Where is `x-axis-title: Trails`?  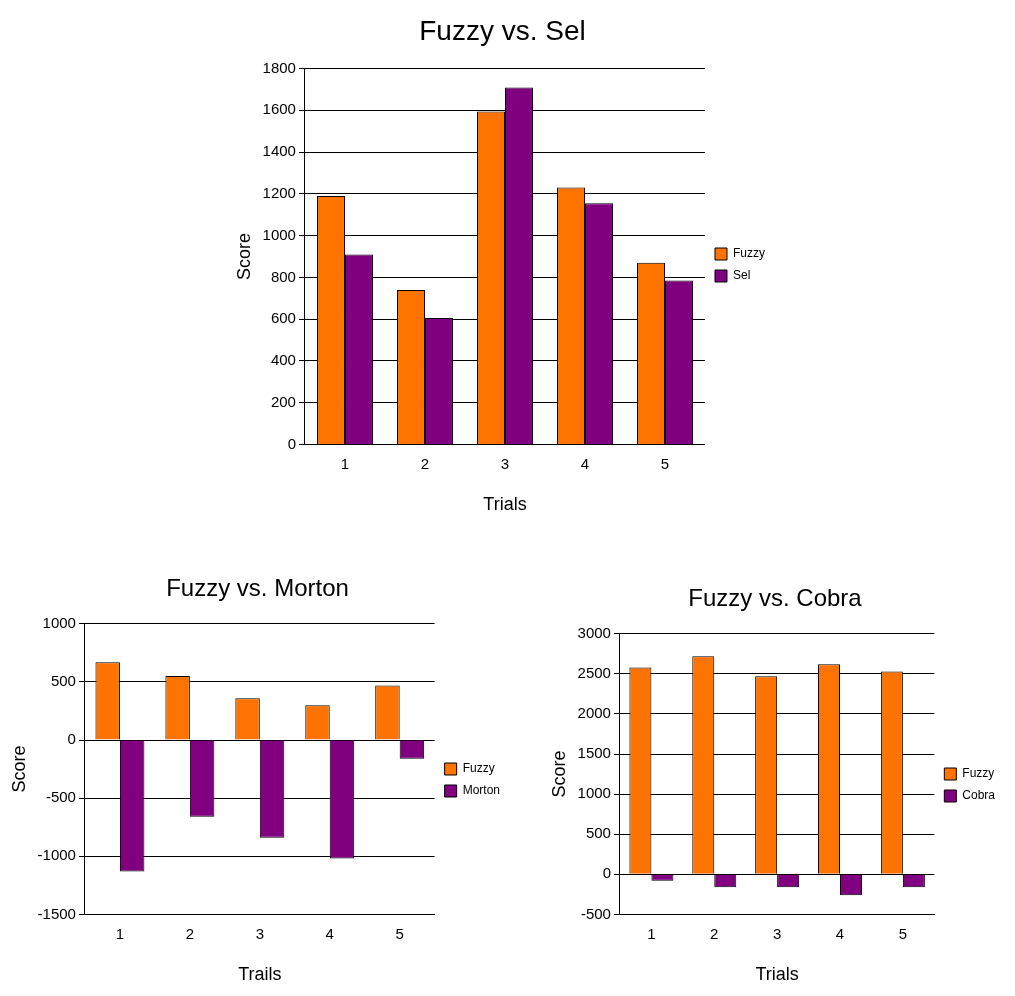 x-axis-title: Trails is located at coordinates (260, 974).